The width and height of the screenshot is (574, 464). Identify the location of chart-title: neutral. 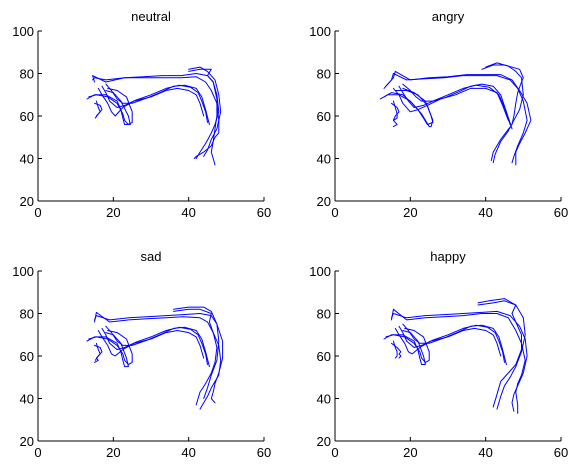
(151, 16).